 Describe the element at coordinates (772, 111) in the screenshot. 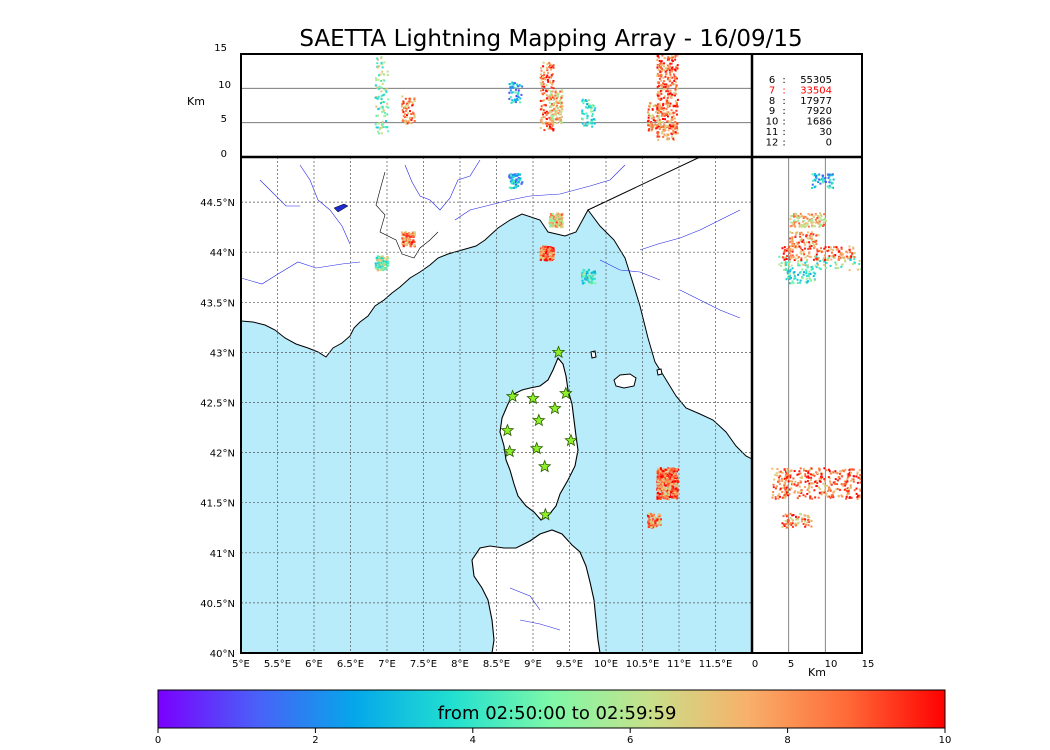

I see `count-level: 9` at that location.